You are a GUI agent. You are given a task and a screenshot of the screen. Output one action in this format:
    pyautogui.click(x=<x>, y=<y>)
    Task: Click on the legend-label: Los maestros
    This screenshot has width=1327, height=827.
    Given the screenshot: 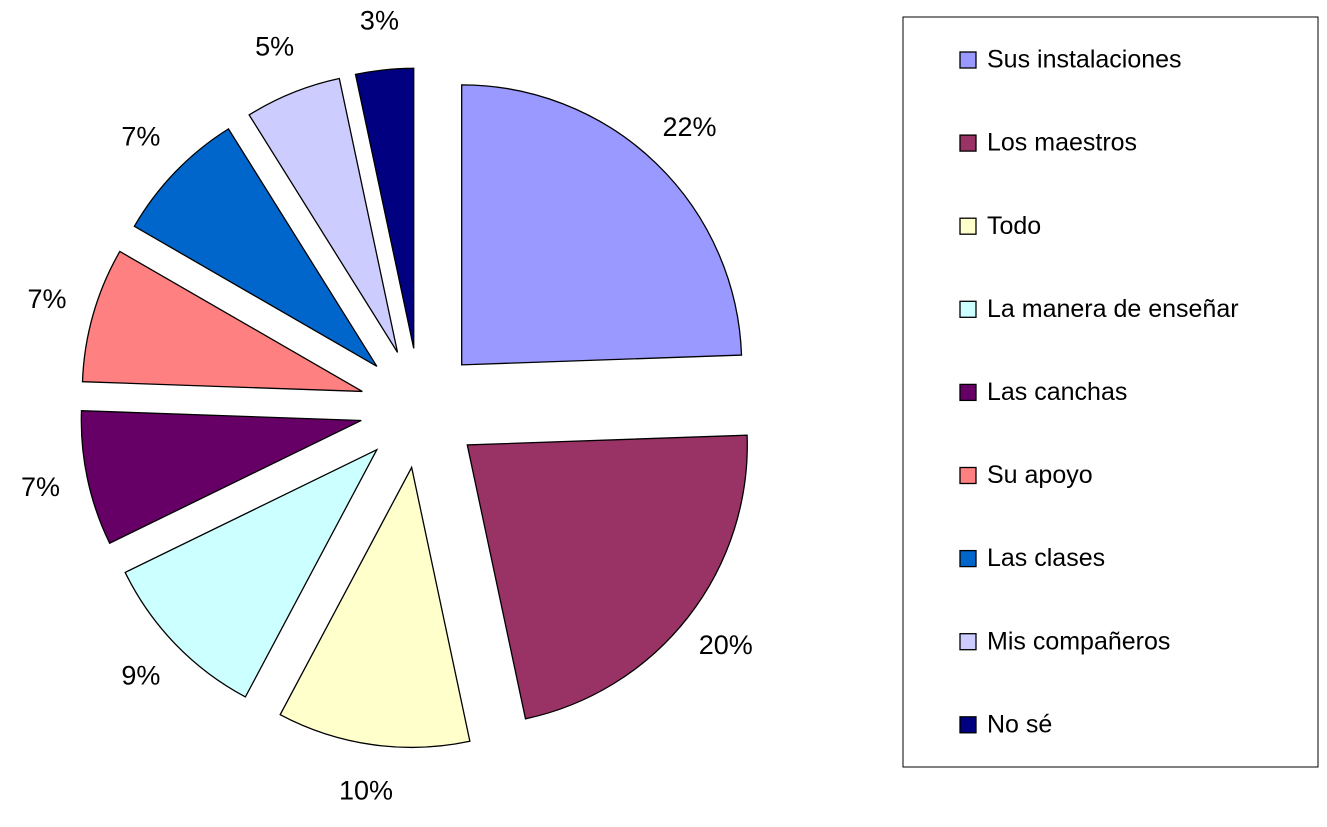 What is the action you would take?
    pyautogui.click(x=1062, y=143)
    